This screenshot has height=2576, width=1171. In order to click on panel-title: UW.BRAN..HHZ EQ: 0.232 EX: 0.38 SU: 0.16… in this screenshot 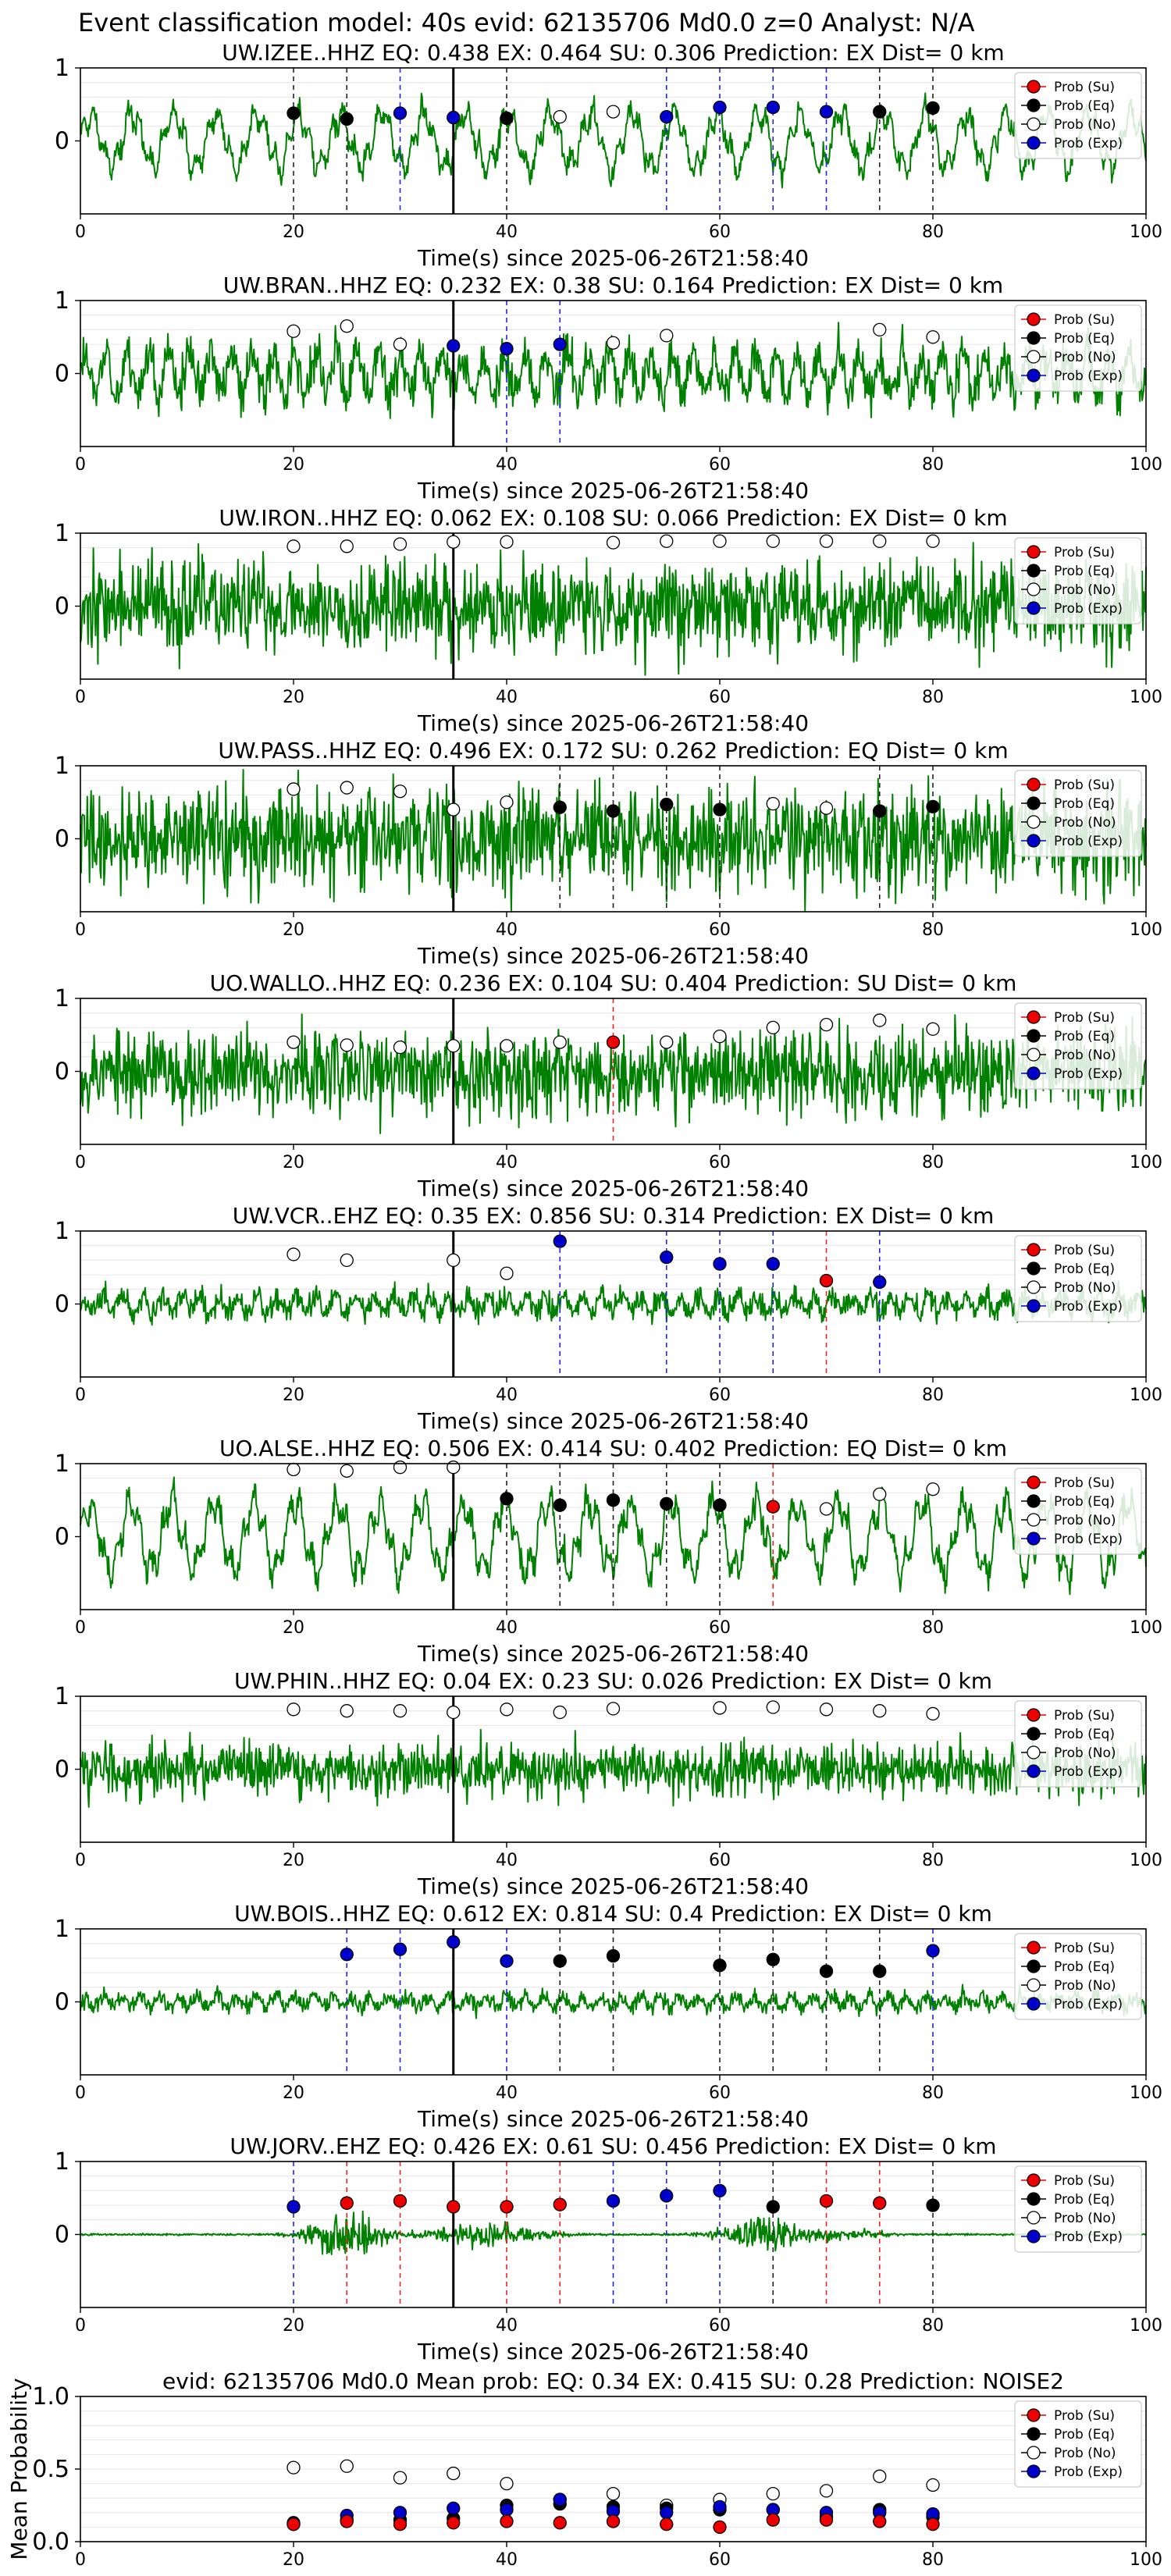, I will do `click(613, 285)`.